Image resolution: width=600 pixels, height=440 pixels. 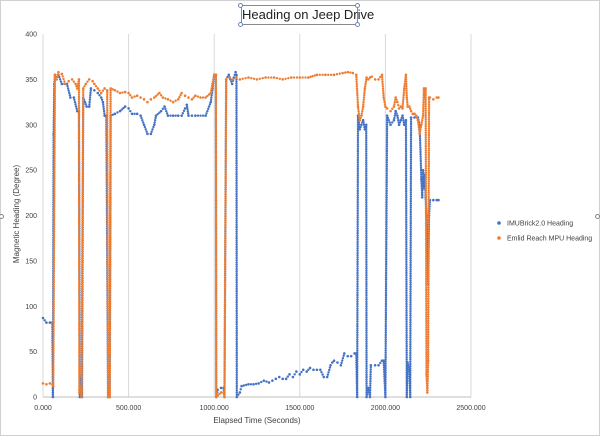 I want to click on chart-title-box: Heading on Jeep Drive, so click(x=307, y=15).